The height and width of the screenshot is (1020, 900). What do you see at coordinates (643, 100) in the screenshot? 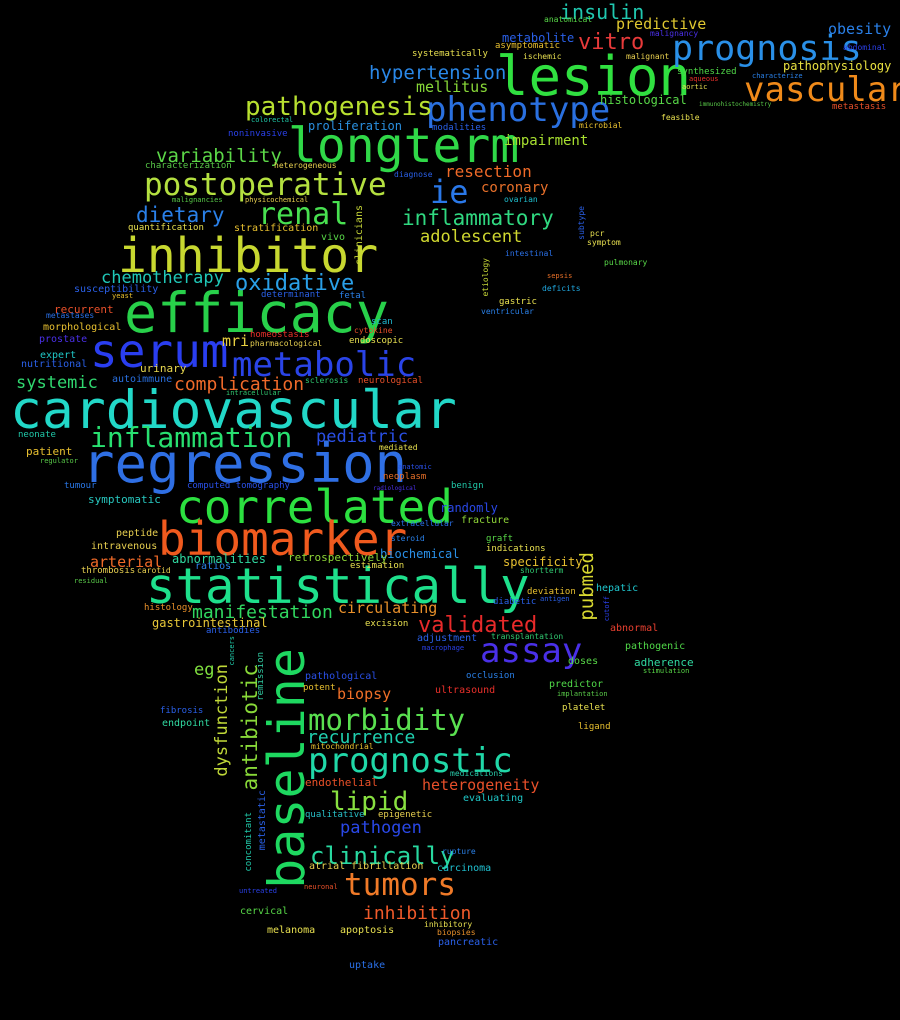
I see `word-histological: histological` at bounding box center [643, 100].